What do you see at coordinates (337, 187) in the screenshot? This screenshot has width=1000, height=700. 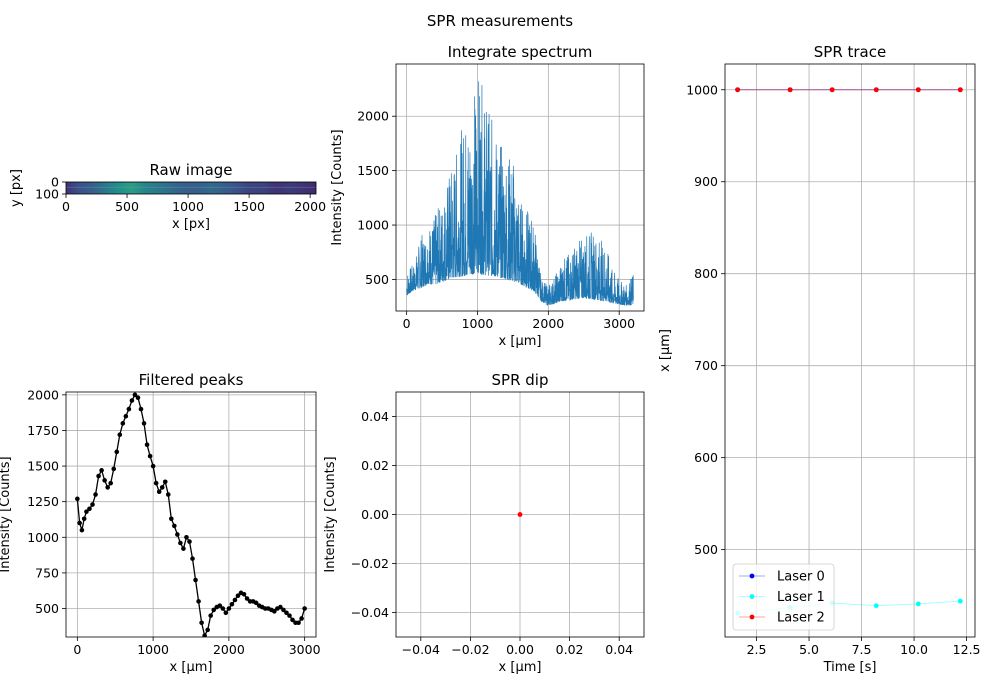 I see `spectrum-ylabel: Intensity [Counts]` at bounding box center [337, 187].